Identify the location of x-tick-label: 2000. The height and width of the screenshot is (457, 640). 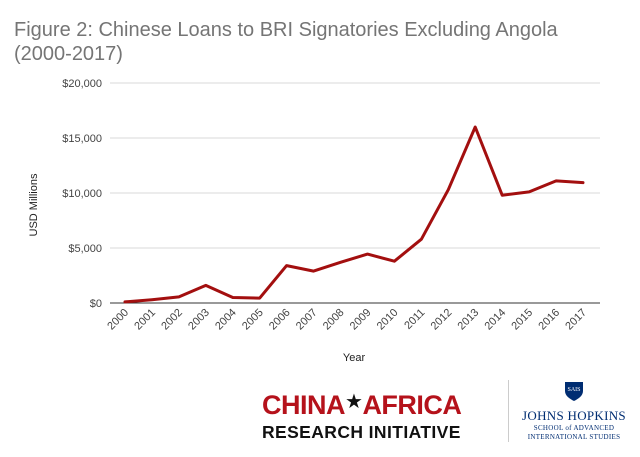
(118, 320).